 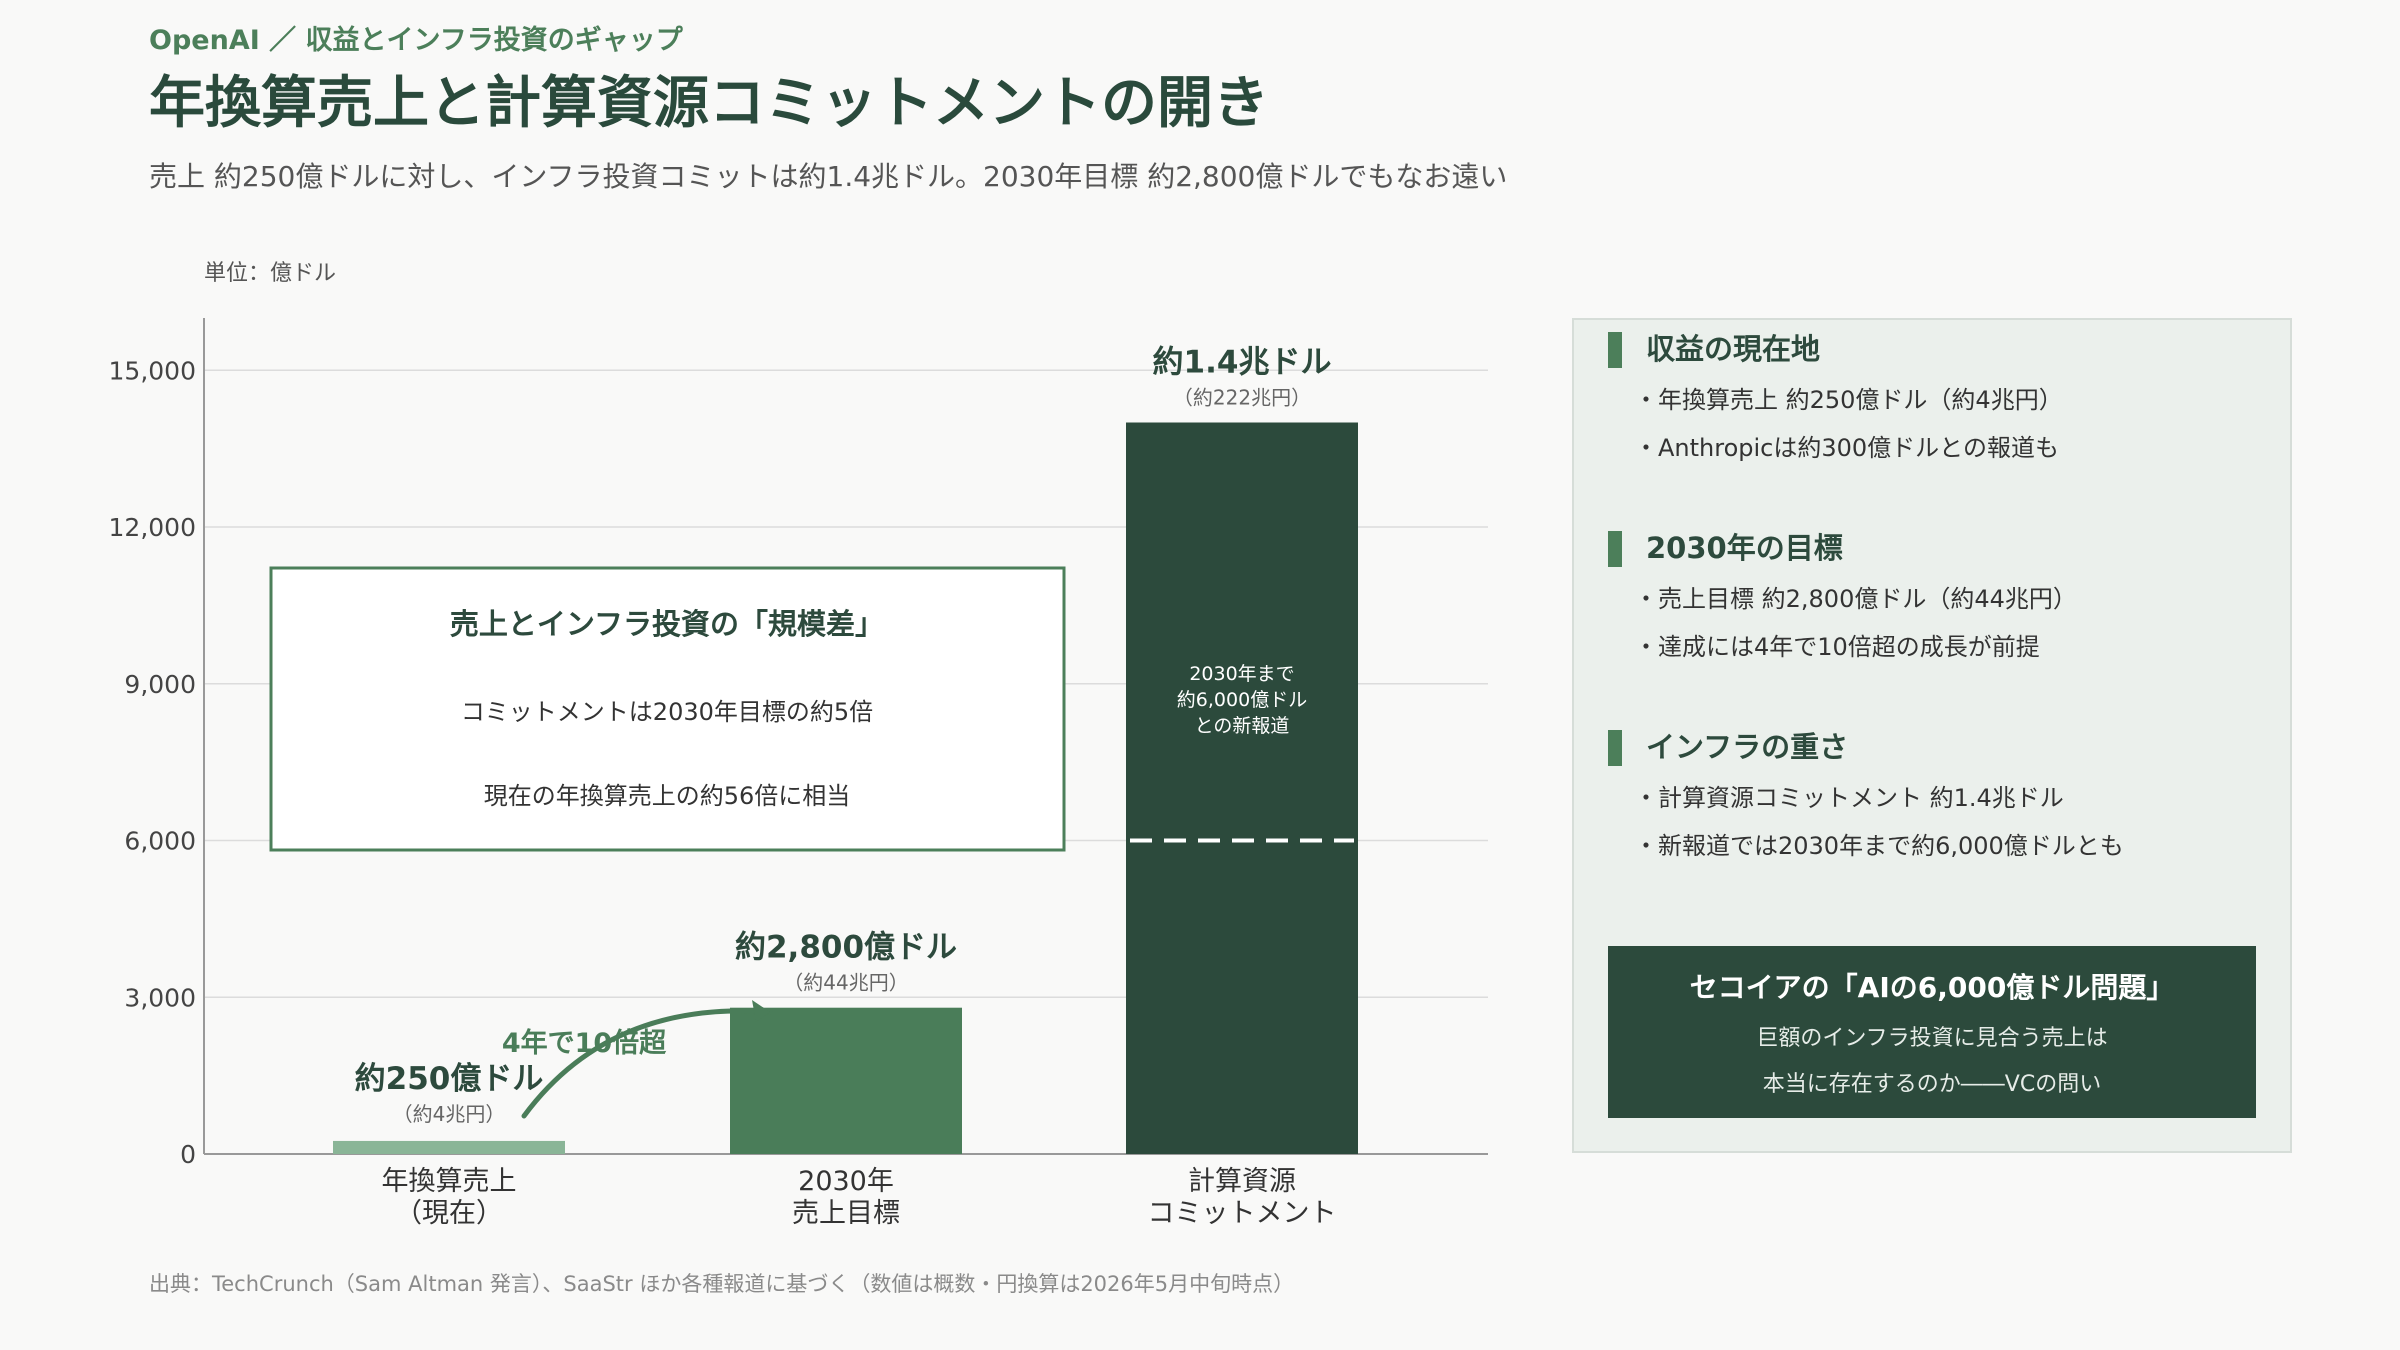 What do you see at coordinates (667, 796) in the screenshot?
I see `summary-box-line: 現在の年換算売上の約56倍に相当` at bounding box center [667, 796].